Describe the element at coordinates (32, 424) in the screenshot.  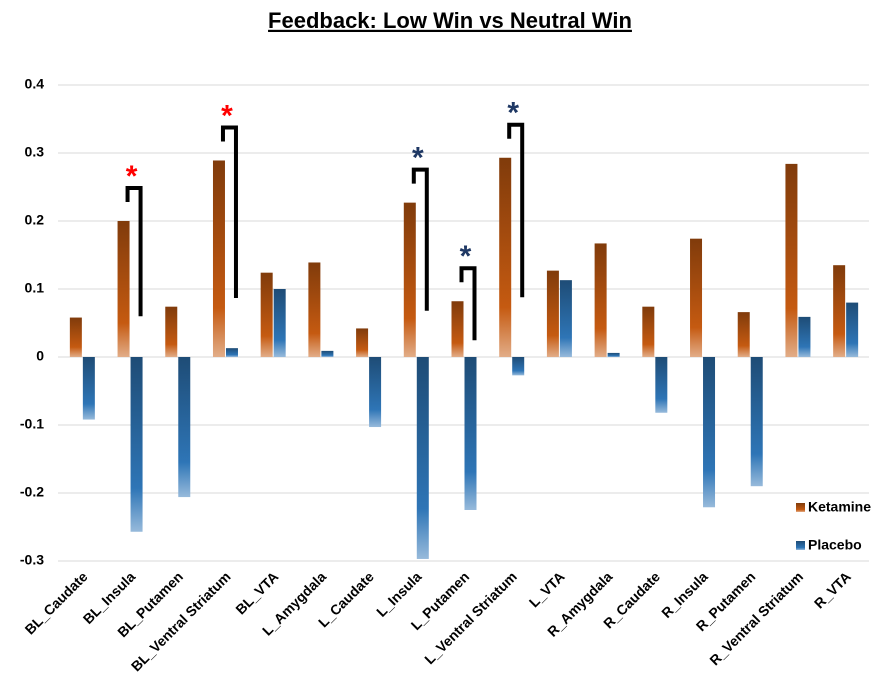
I see `y-tick-label: -0.1` at that location.